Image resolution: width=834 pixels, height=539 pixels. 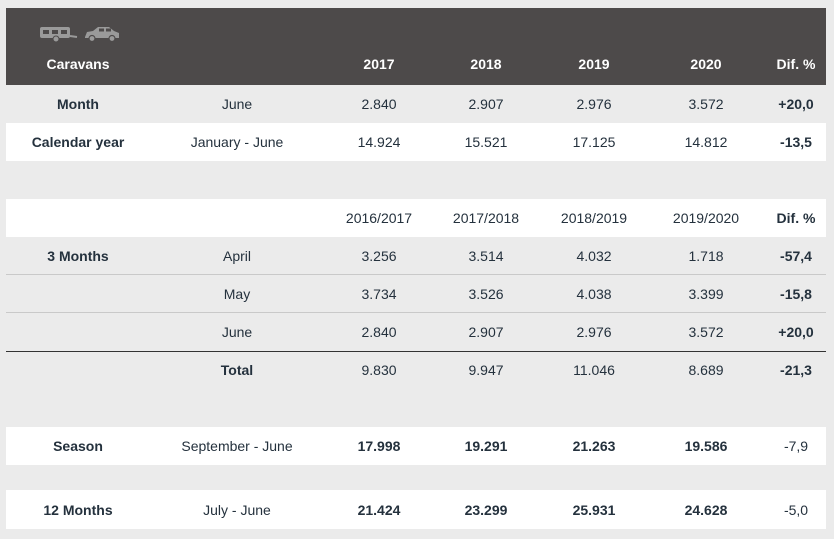 I want to click on row-label: Month, so click(x=78, y=104).